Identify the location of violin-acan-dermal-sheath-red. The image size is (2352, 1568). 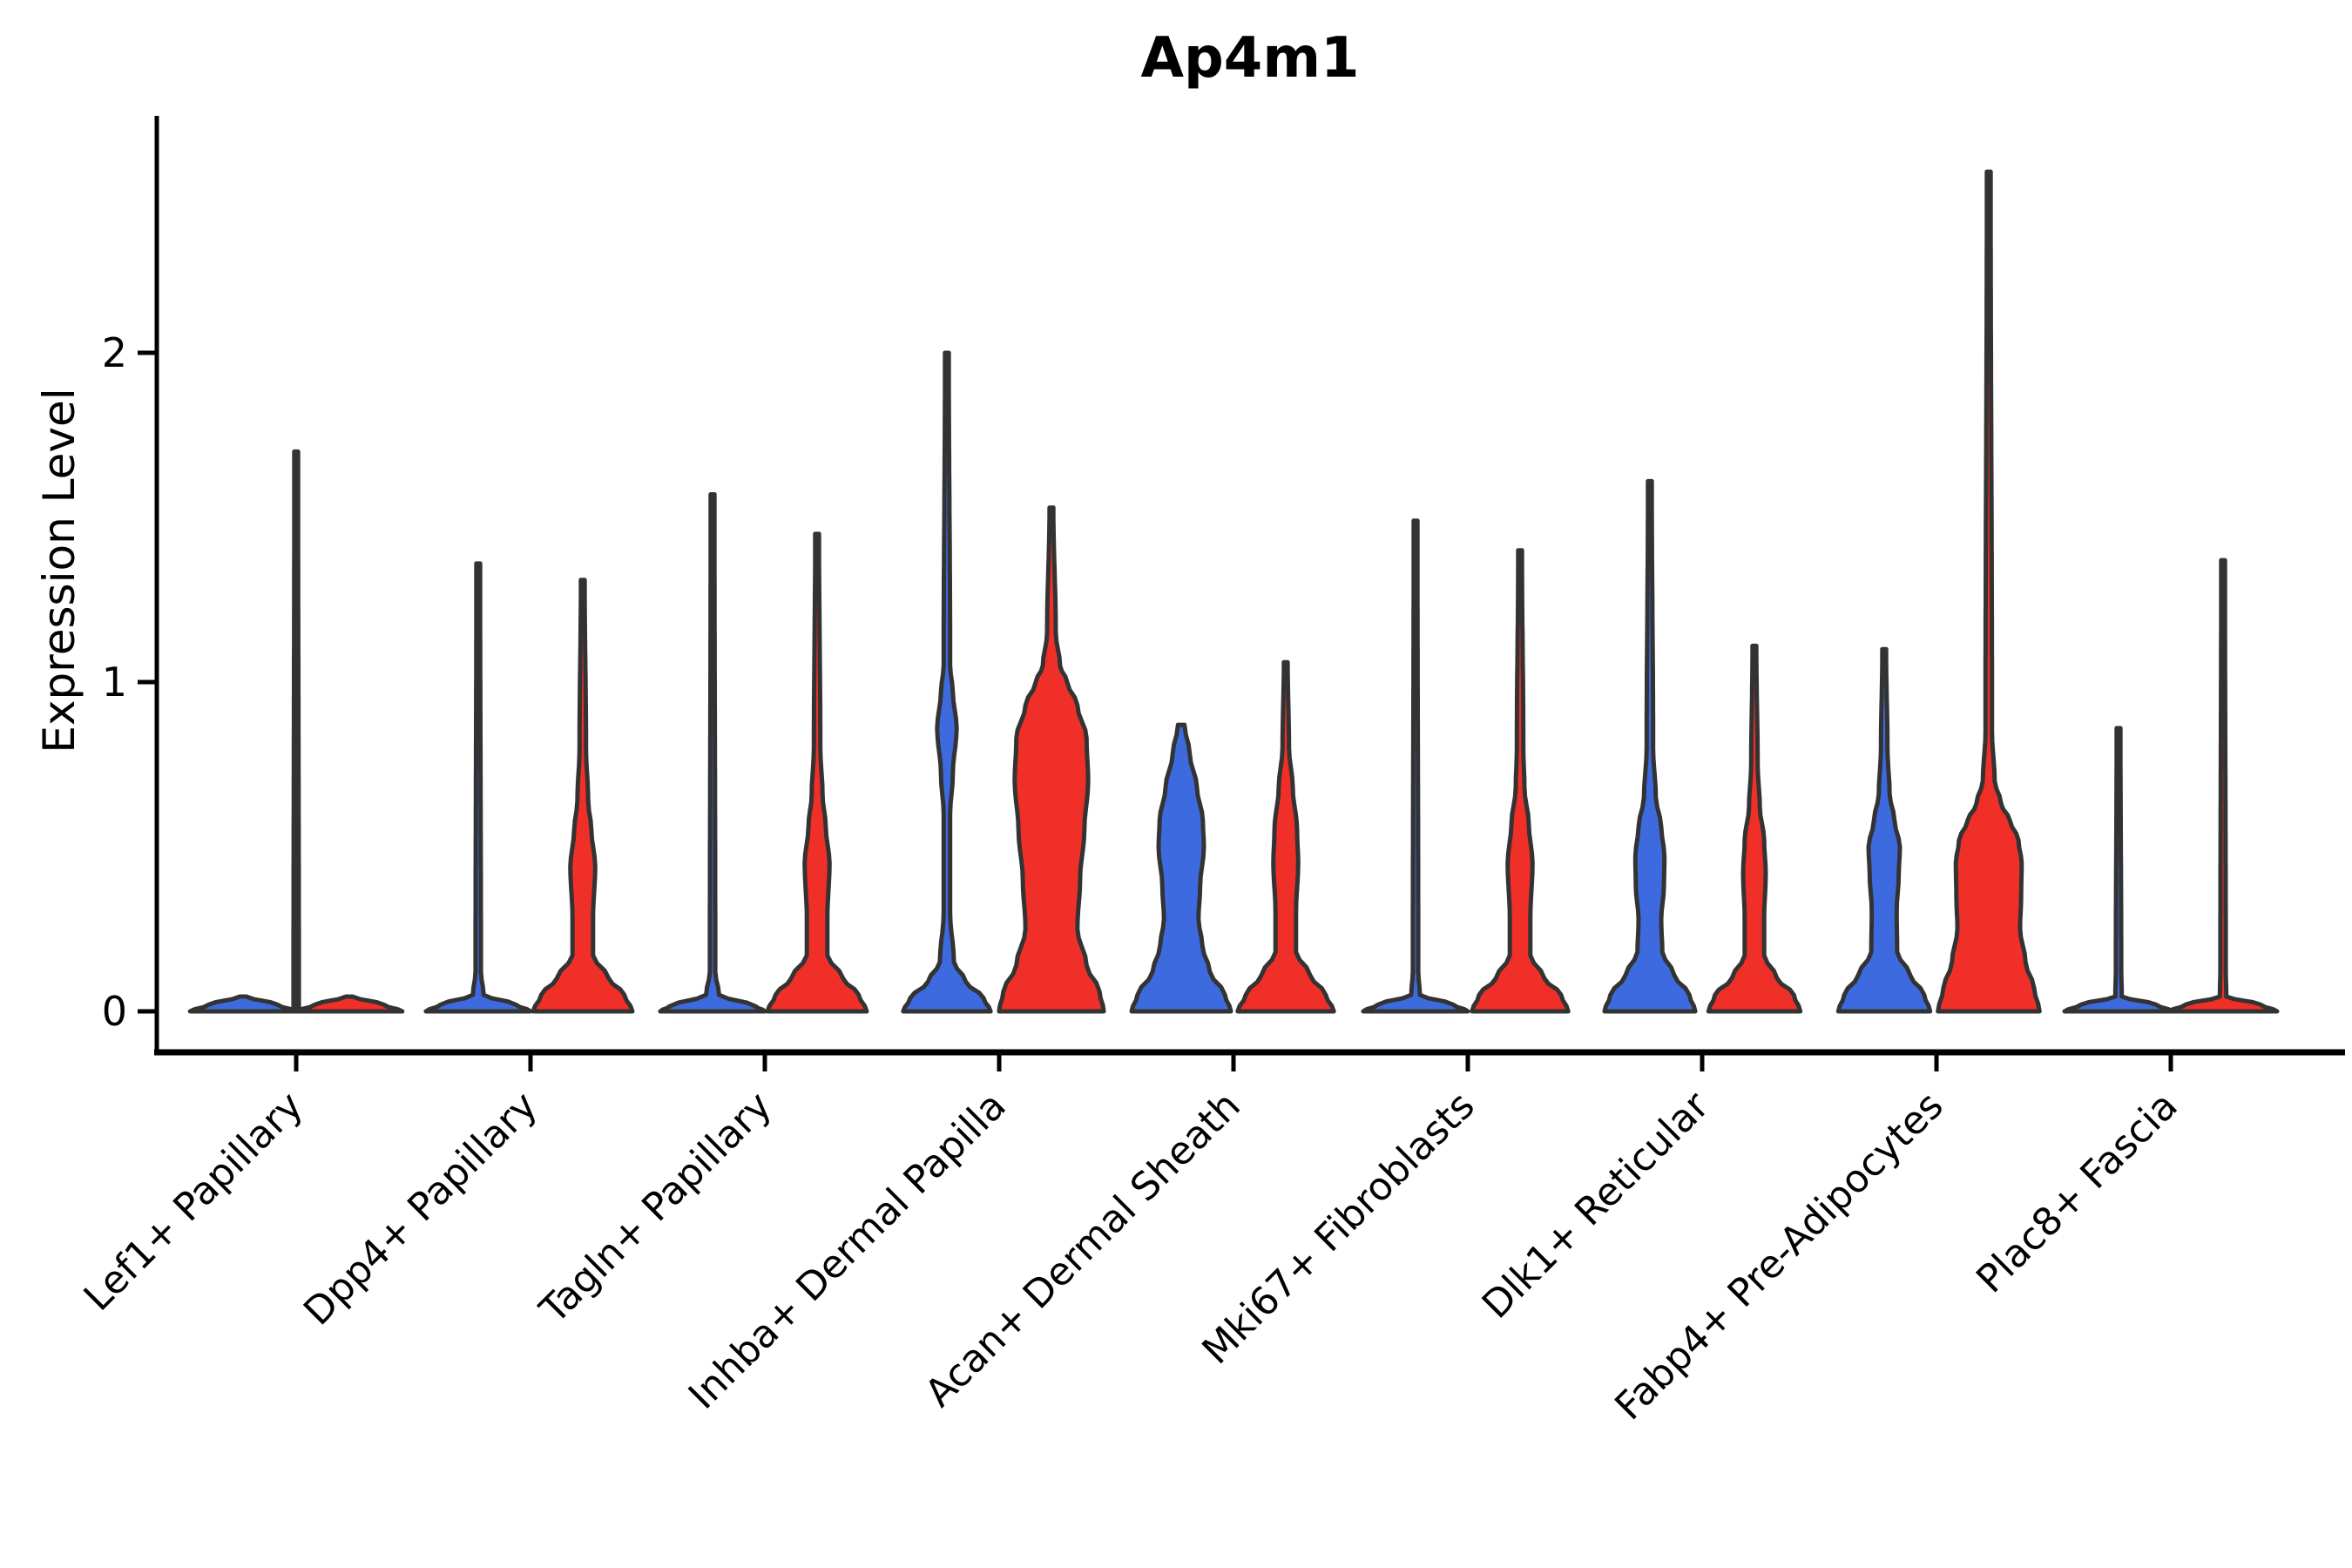
(1285, 836).